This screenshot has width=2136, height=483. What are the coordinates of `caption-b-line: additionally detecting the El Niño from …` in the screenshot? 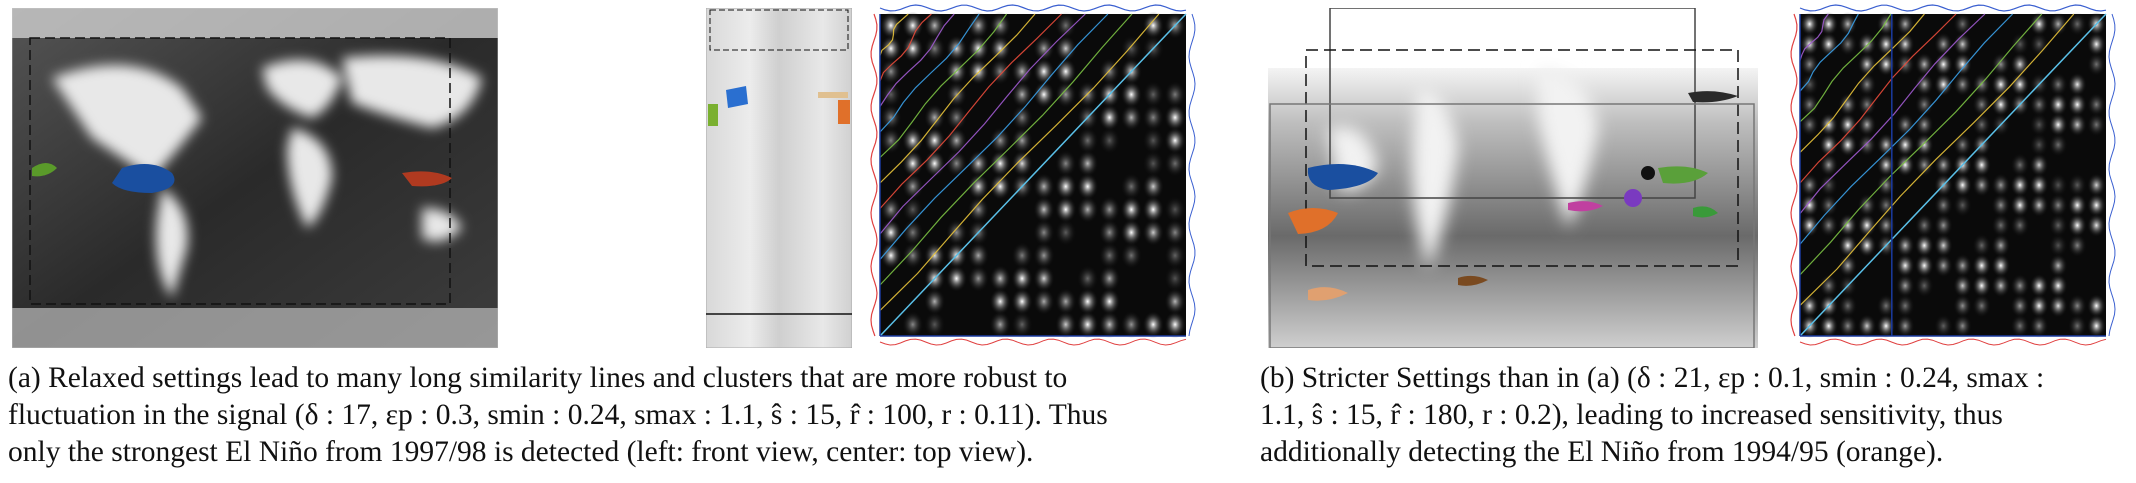 It's located at (1602, 452).